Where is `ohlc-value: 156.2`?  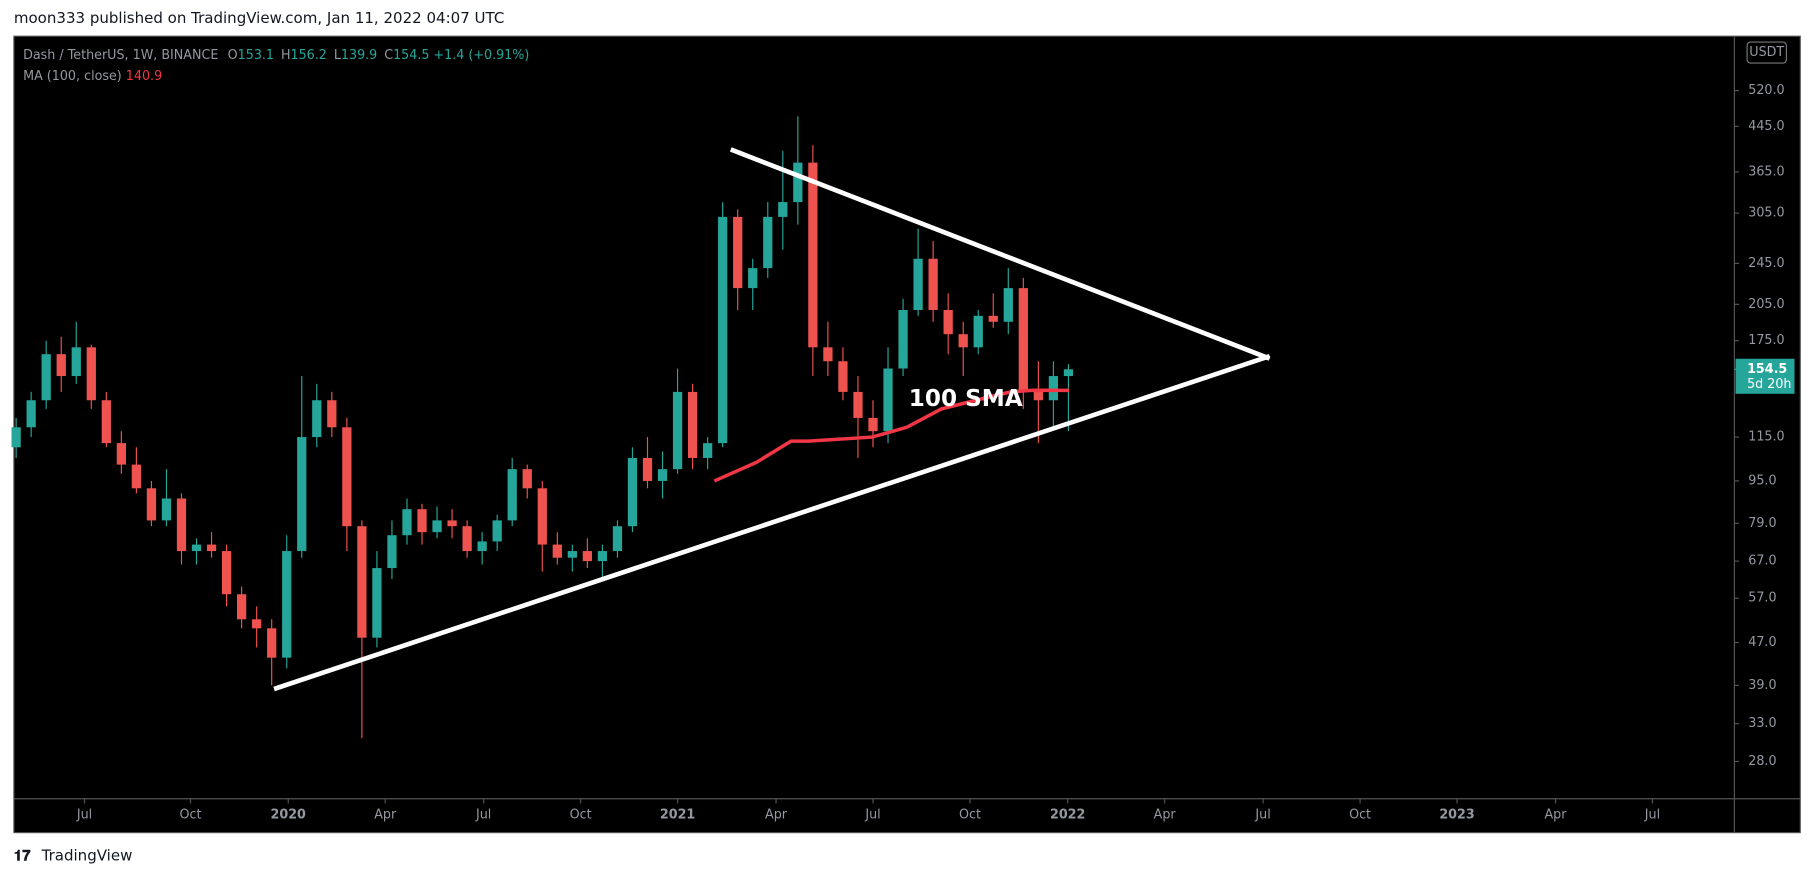 ohlc-value: 156.2 is located at coordinates (309, 54).